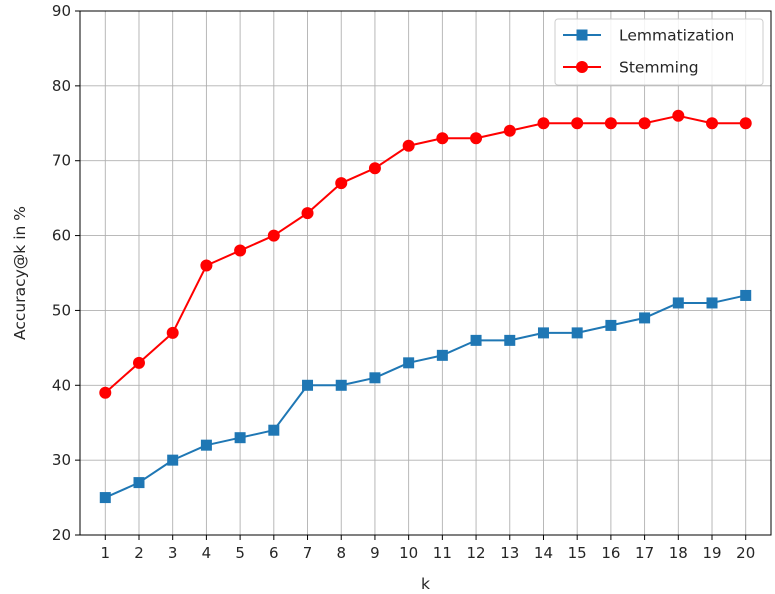 The image size is (775, 594). I want to click on y-tick-label: 80, so click(61, 86).